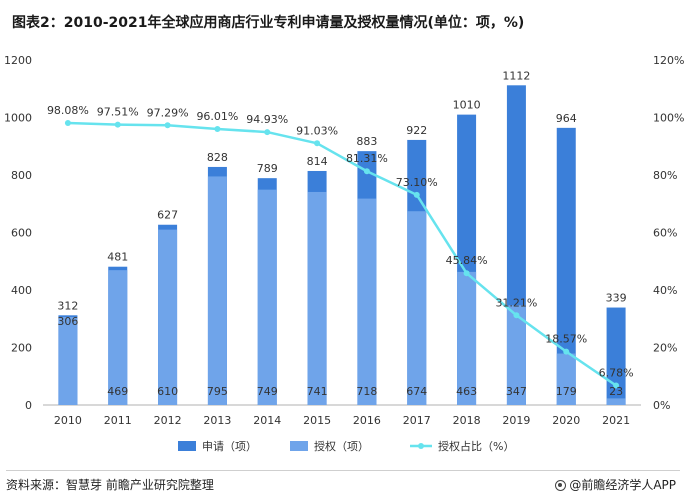  I want to click on application-value-label: 922, so click(416, 130).